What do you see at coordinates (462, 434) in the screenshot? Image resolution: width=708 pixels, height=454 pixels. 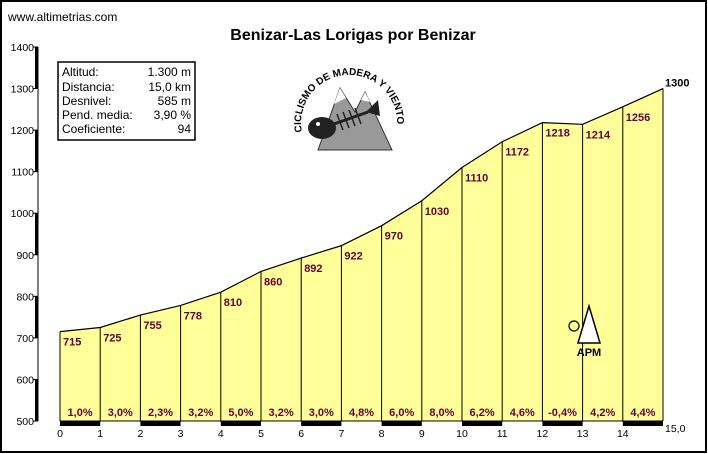 I see `x-tick-label: 10` at bounding box center [462, 434].